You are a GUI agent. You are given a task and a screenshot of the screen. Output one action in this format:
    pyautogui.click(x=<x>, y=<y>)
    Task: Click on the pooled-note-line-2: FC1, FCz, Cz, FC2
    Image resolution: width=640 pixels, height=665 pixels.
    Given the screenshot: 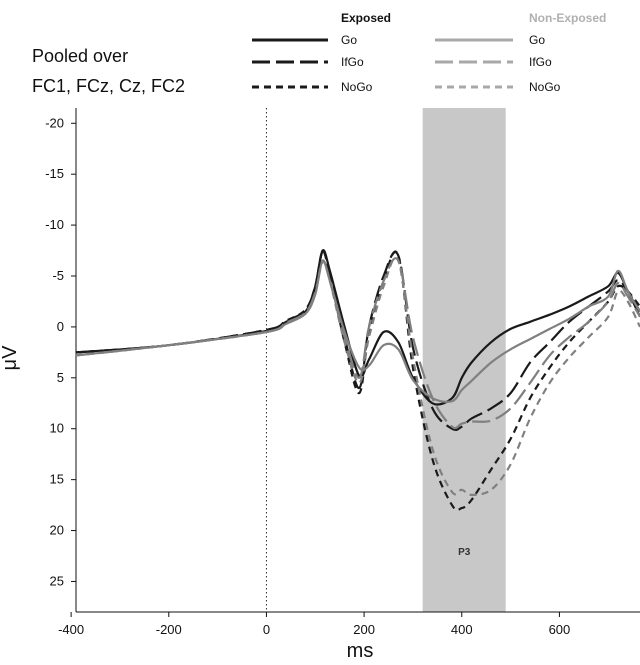 What is the action you would take?
    pyautogui.click(x=108, y=86)
    